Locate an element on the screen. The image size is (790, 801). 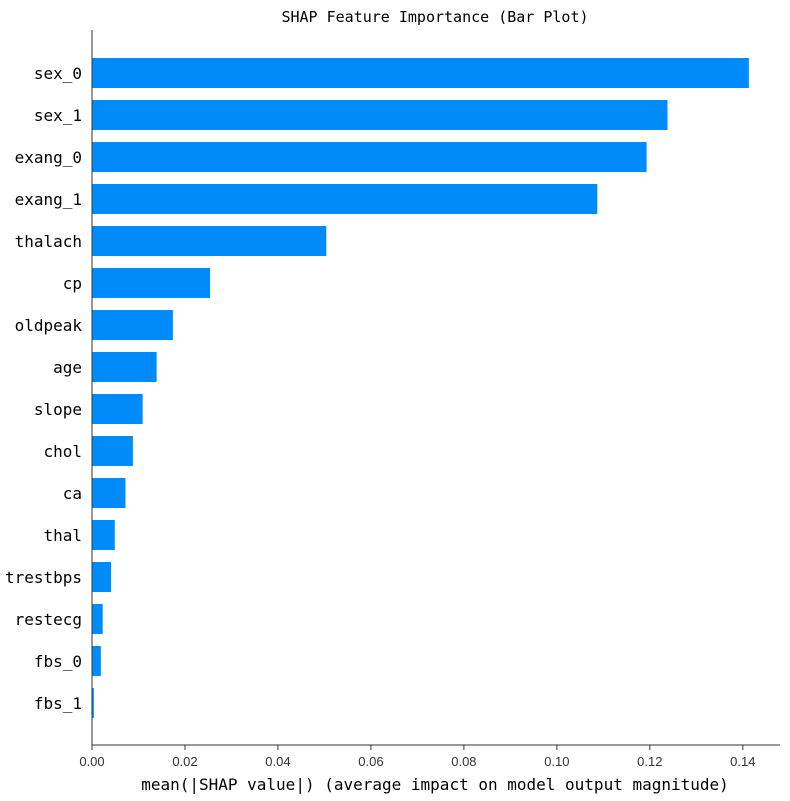
category-label-thalach: thalach is located at coordinates (48, 241).